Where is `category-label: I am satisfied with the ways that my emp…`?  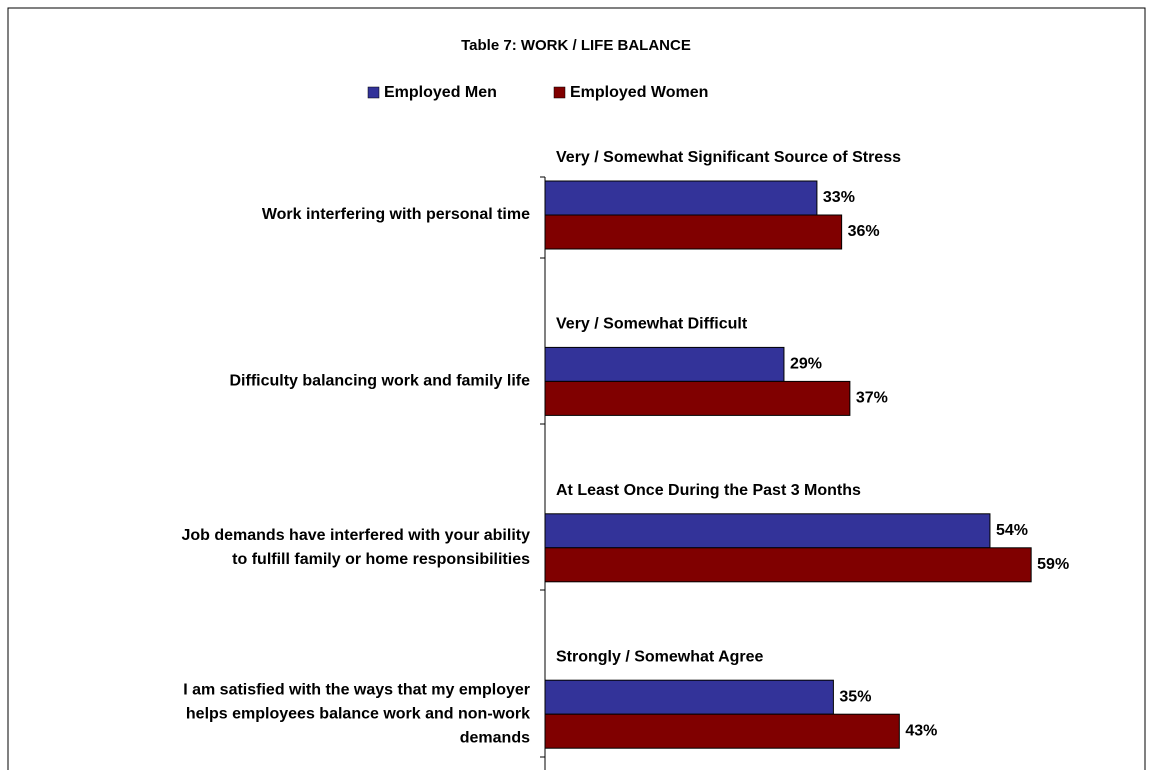
category-label: I am satisfied with the ways that my emp… is located at coordinates (356, 689).